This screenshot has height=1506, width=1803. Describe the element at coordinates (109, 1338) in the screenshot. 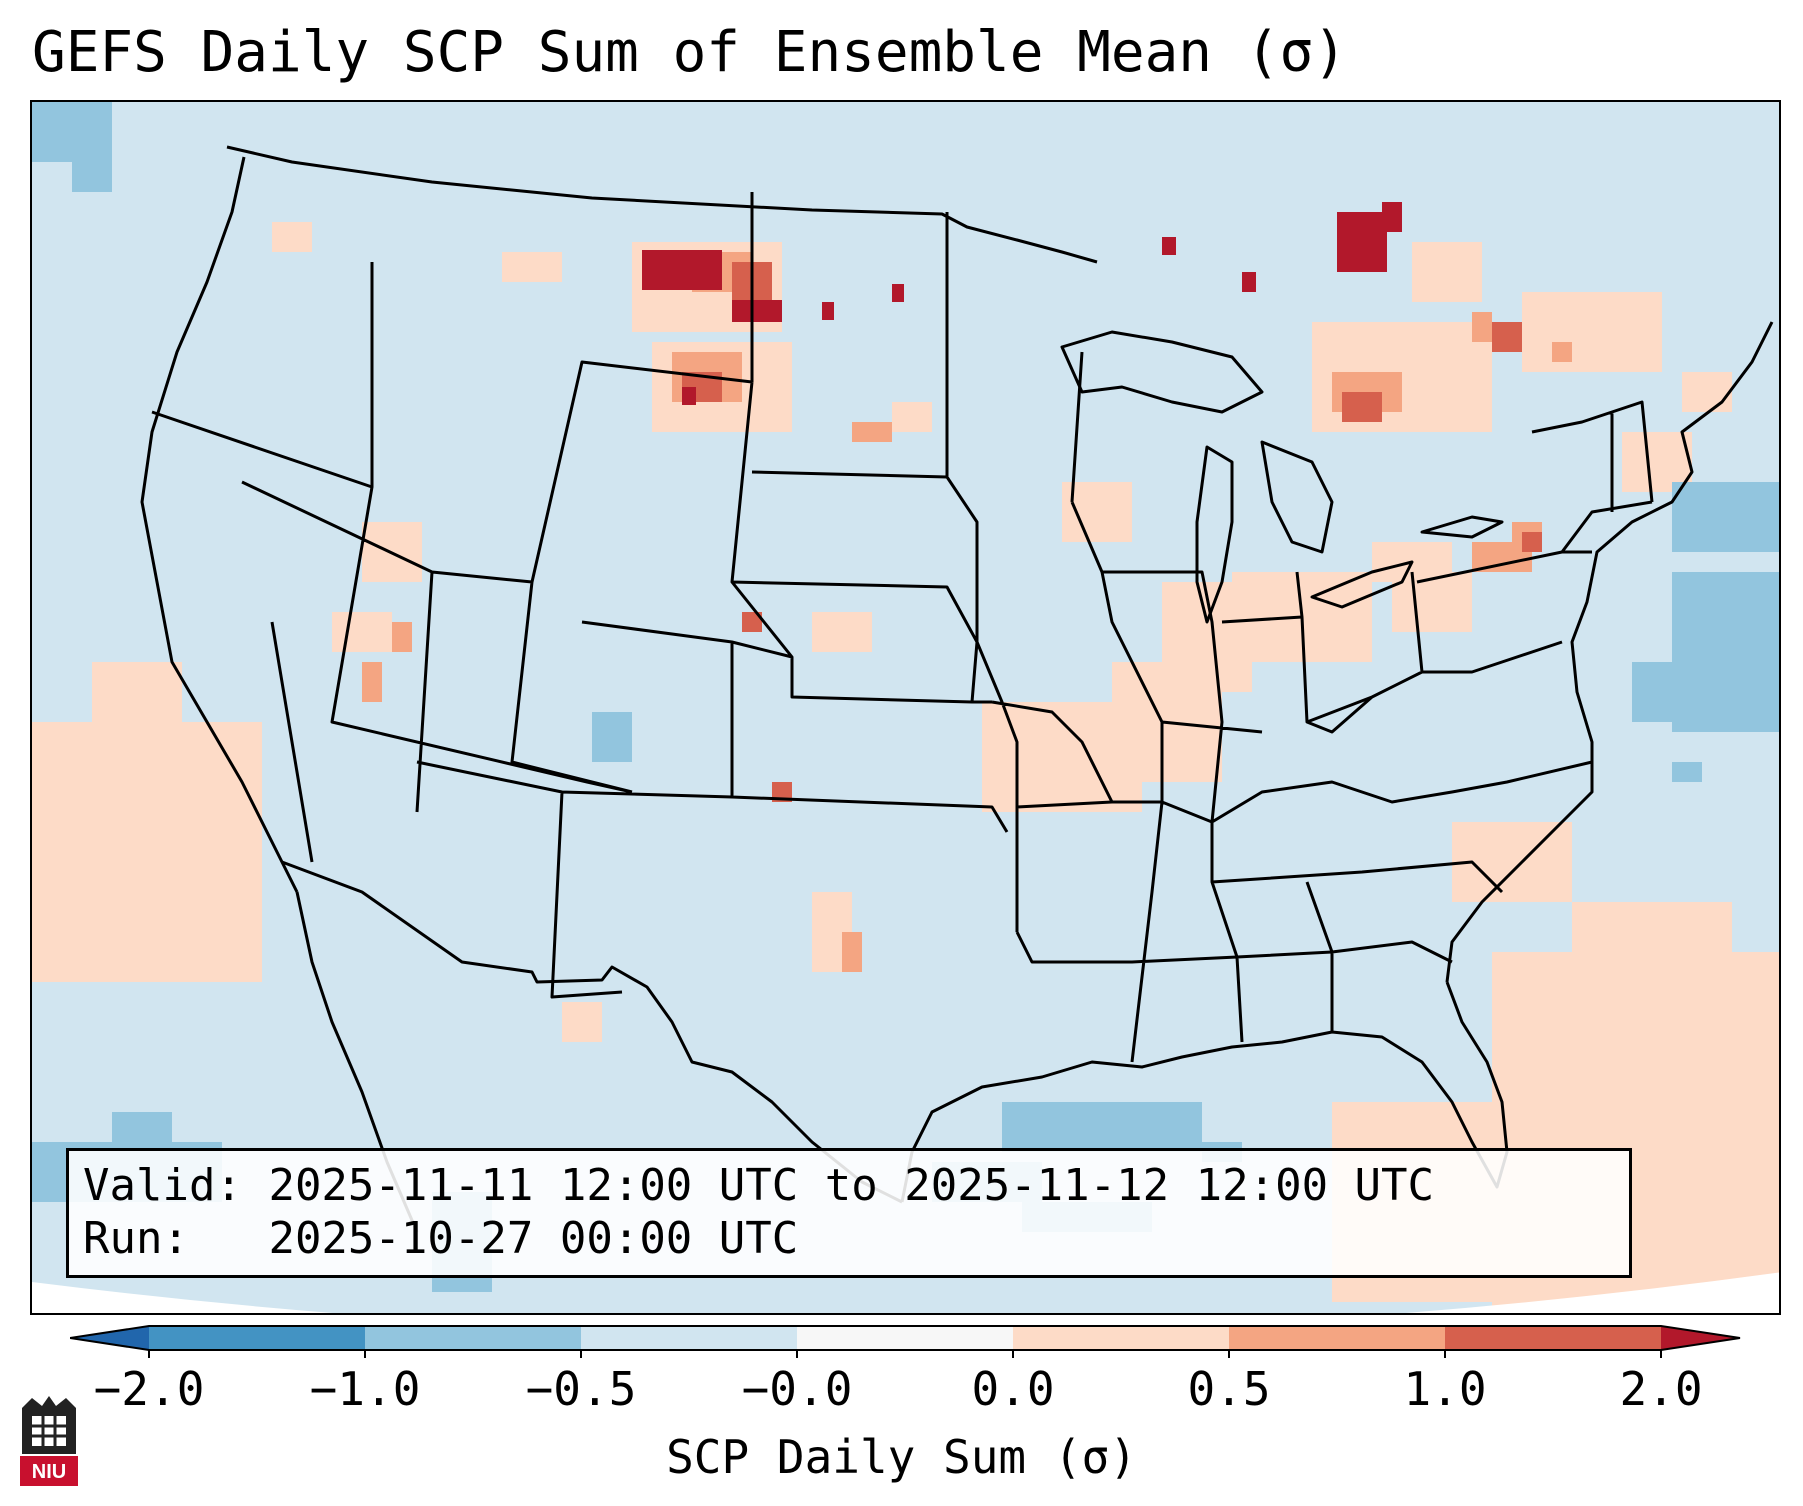

I see `colorbar-extend-low` at that location.